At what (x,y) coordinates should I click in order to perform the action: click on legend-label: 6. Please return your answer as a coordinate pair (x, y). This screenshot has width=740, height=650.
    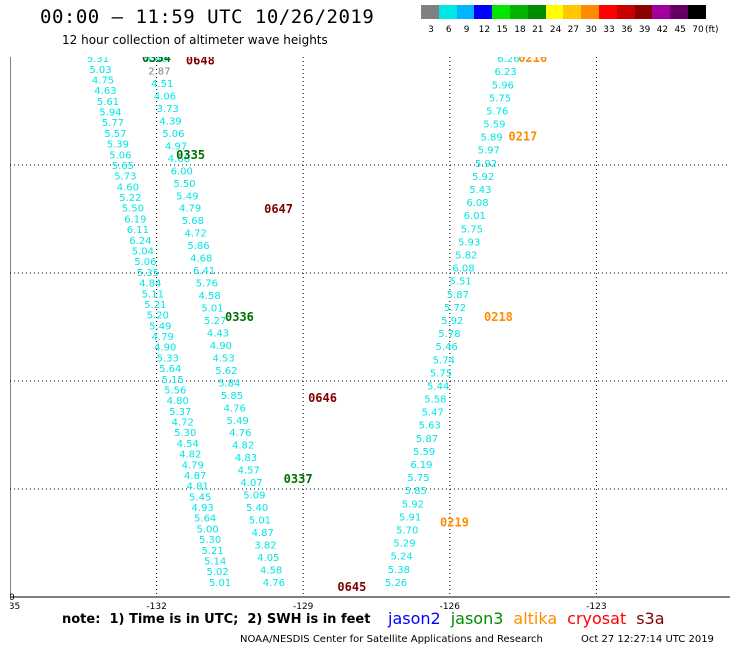
    Looking at the image, I should click on (448, 30).